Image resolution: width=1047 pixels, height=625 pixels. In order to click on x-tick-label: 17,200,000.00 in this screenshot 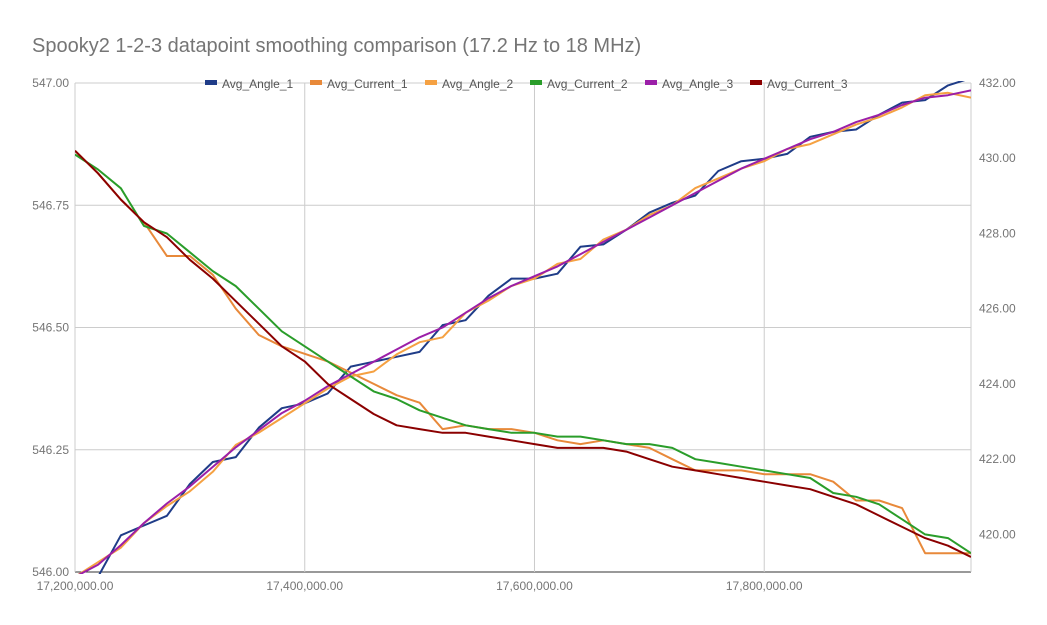, I will do `click(75, 586)`.